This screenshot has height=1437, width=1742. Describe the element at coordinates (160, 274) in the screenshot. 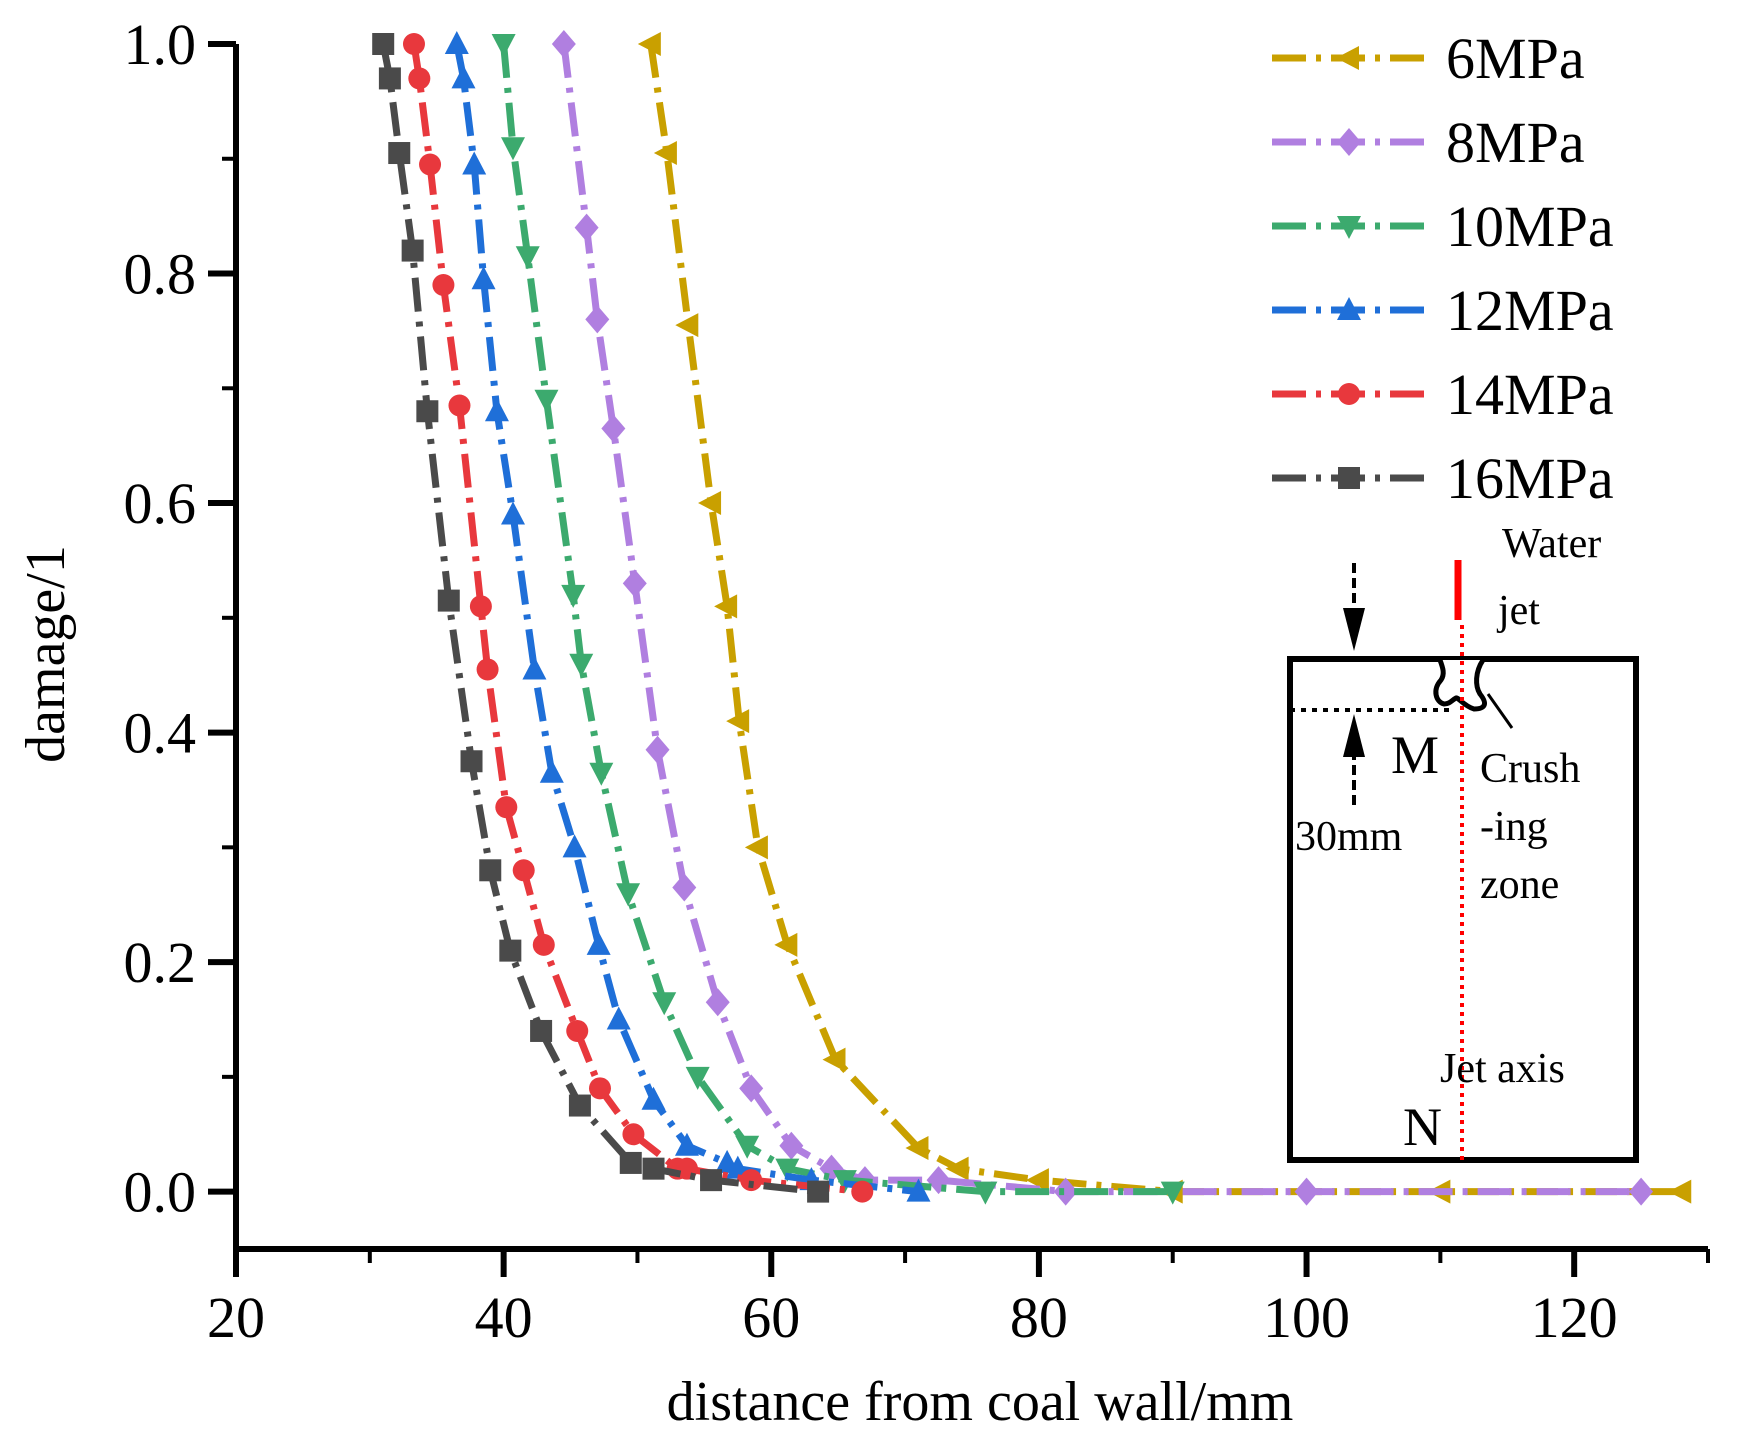

I see `y-tick-label: 0.8` at that location.